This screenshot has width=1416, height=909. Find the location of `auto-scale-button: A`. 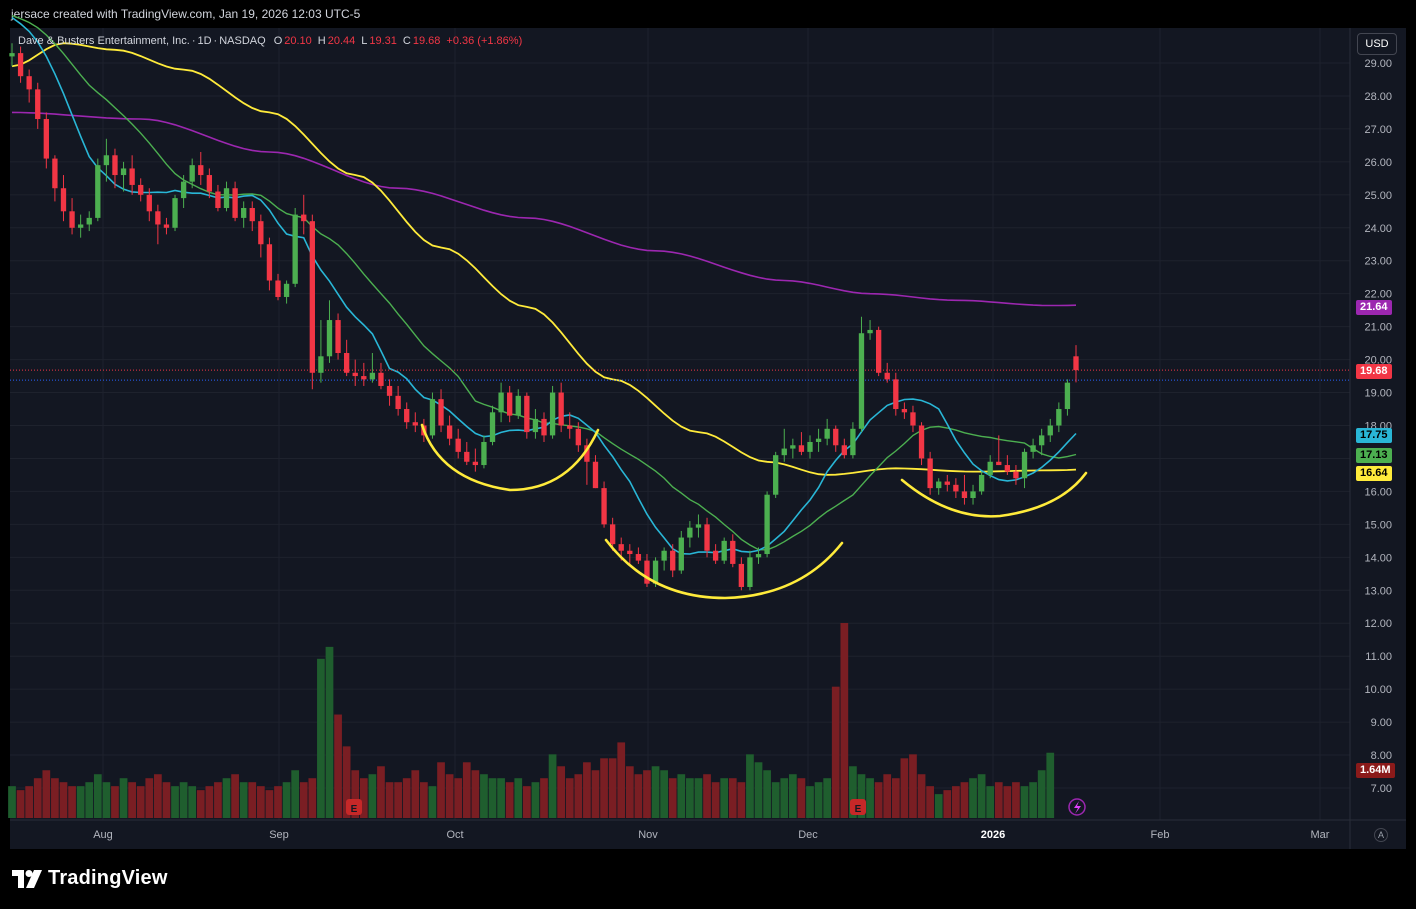

auto-scale-button: A is located at coordinates (1381, 835).